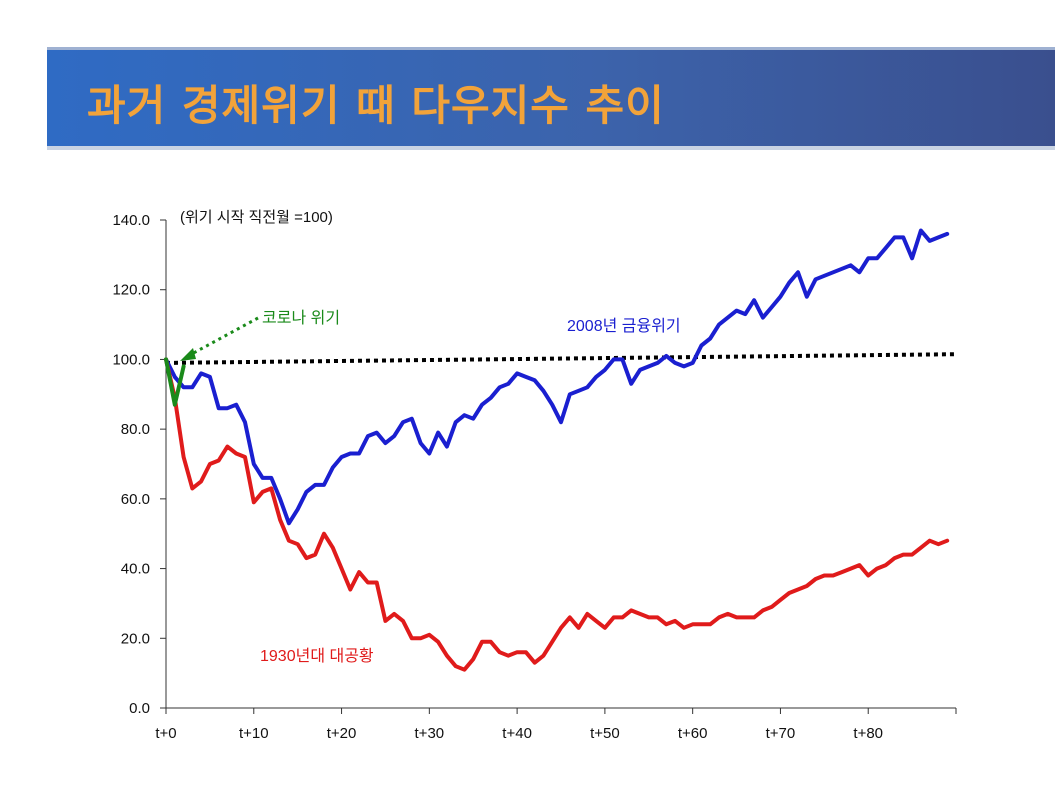 The height and width of the screenshot is (796, 1055). What do you see at coordinates (131, 220) in the screenshot?
I see `y-tick-label: 140.0` at bounding box center [131, 220].